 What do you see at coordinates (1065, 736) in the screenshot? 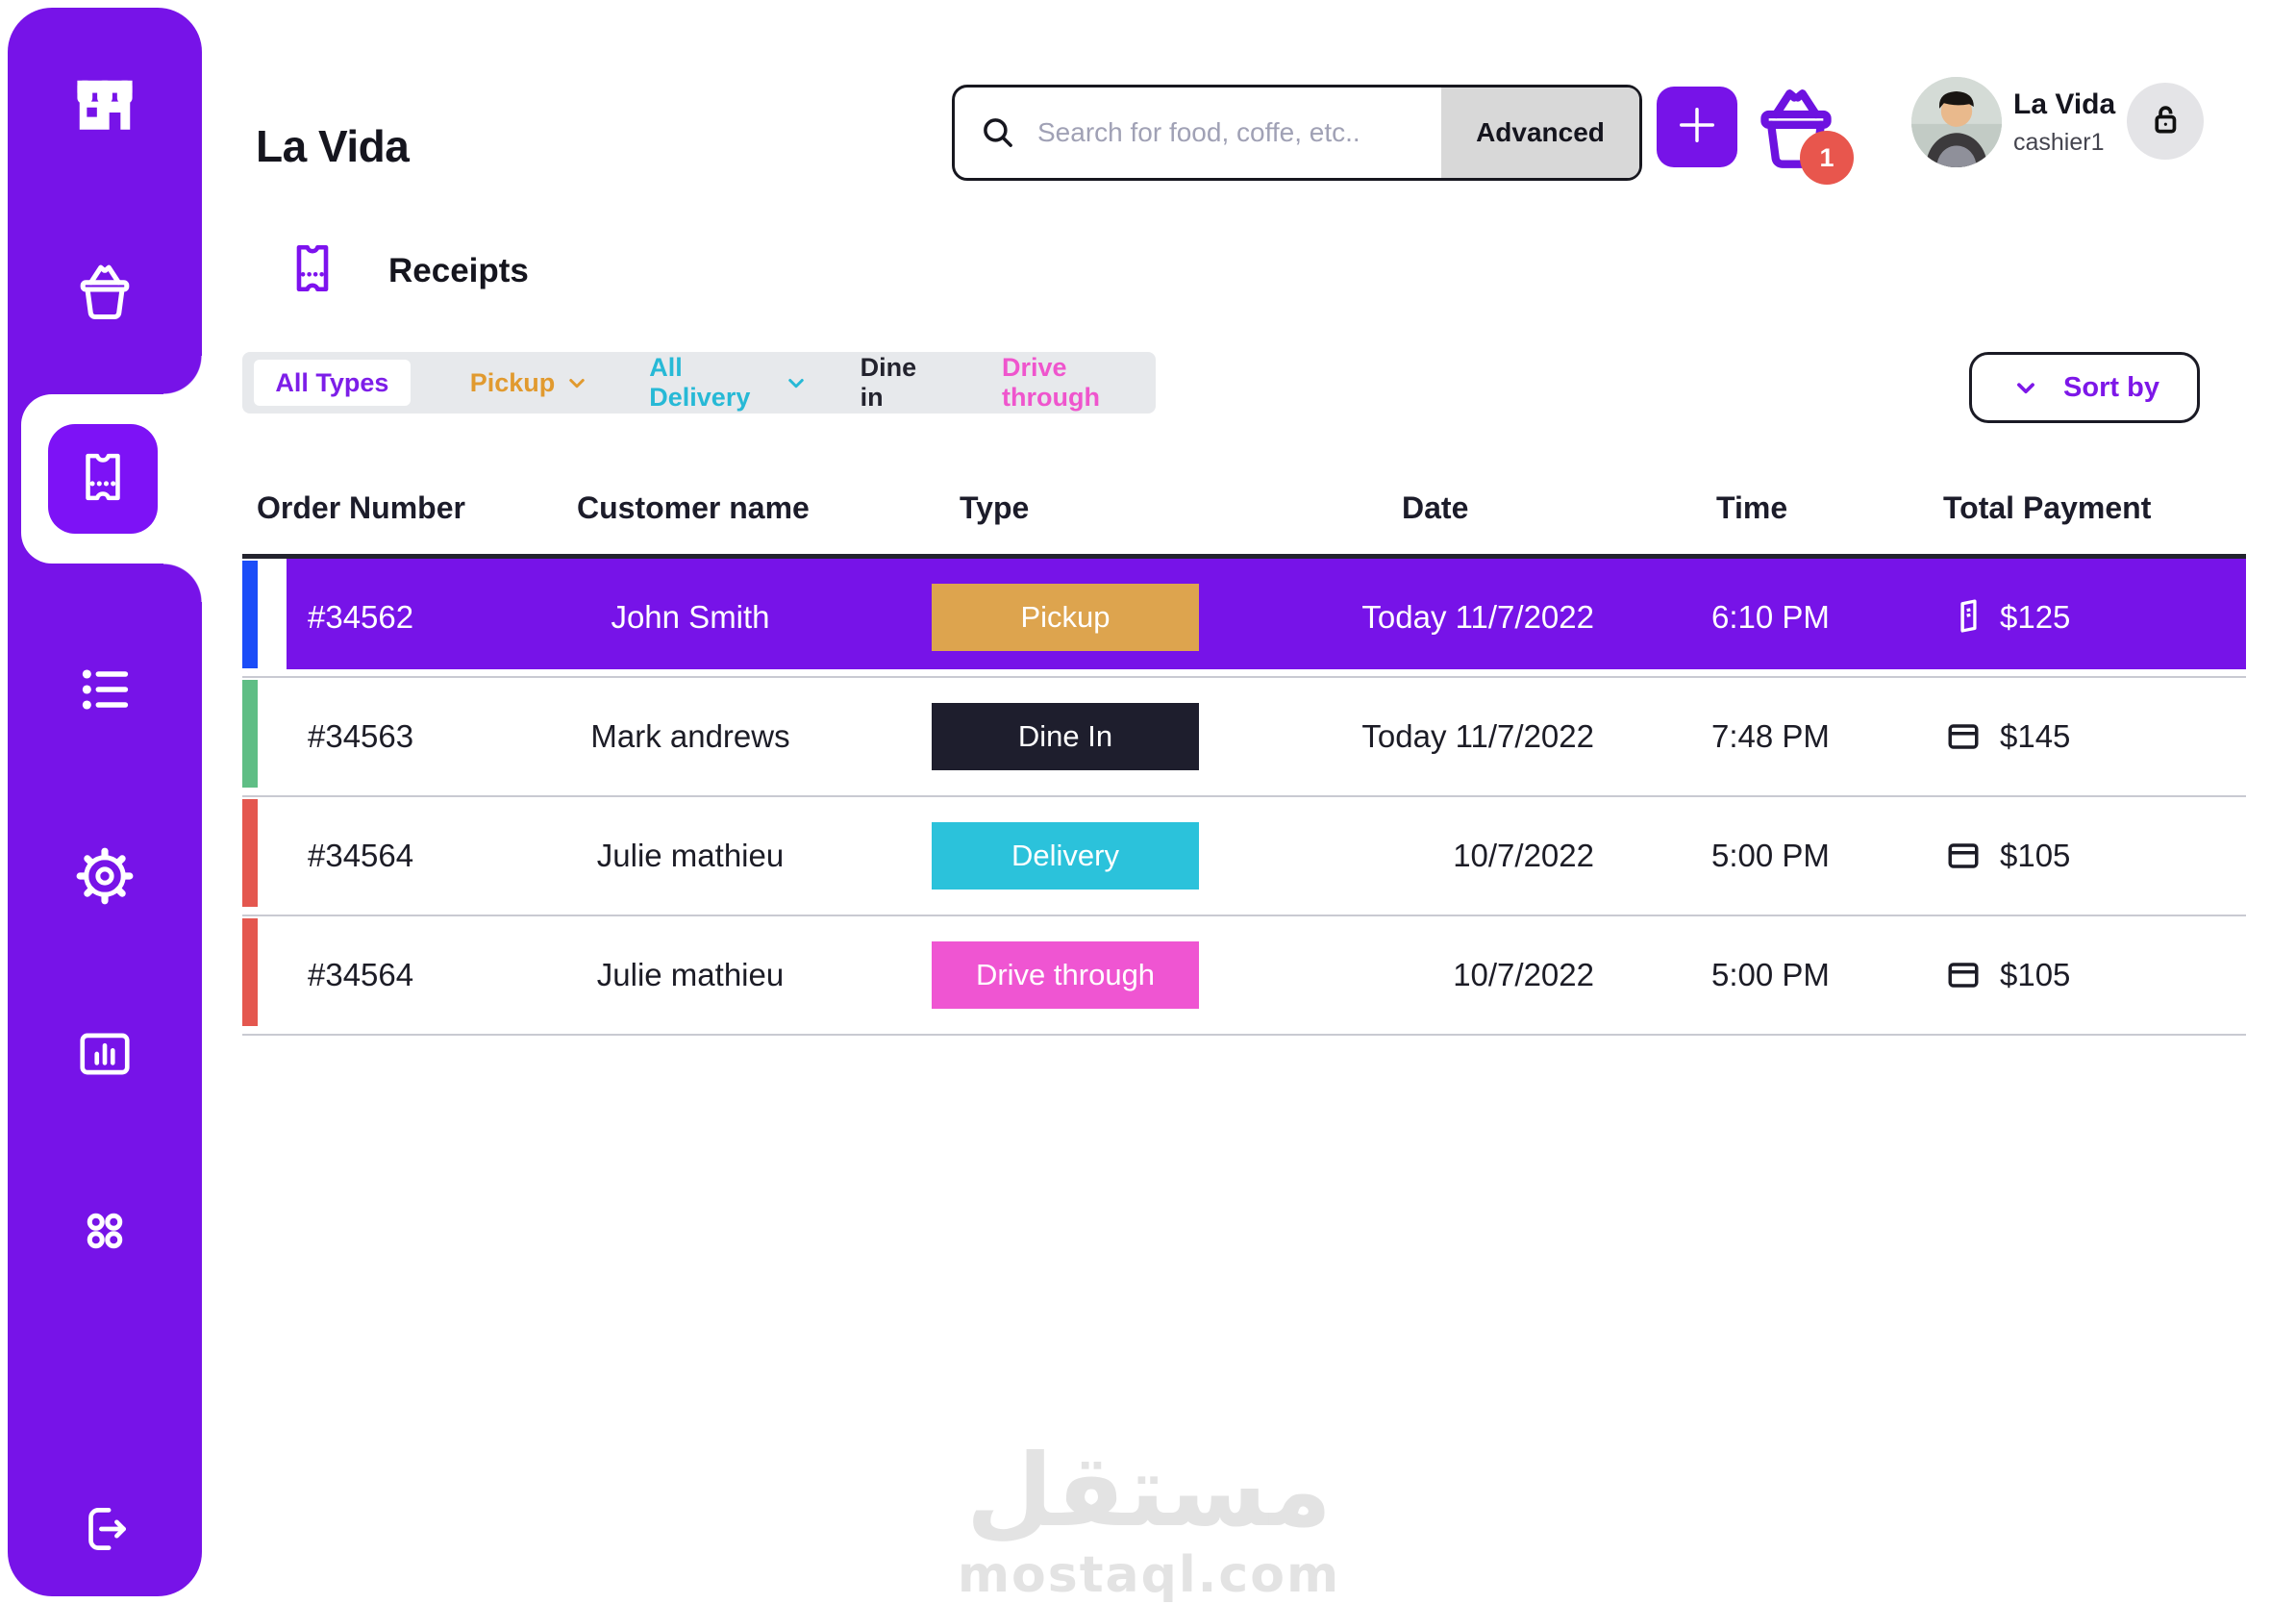
I see `type-badge: Dine In` at bounding box center [1065, 736].